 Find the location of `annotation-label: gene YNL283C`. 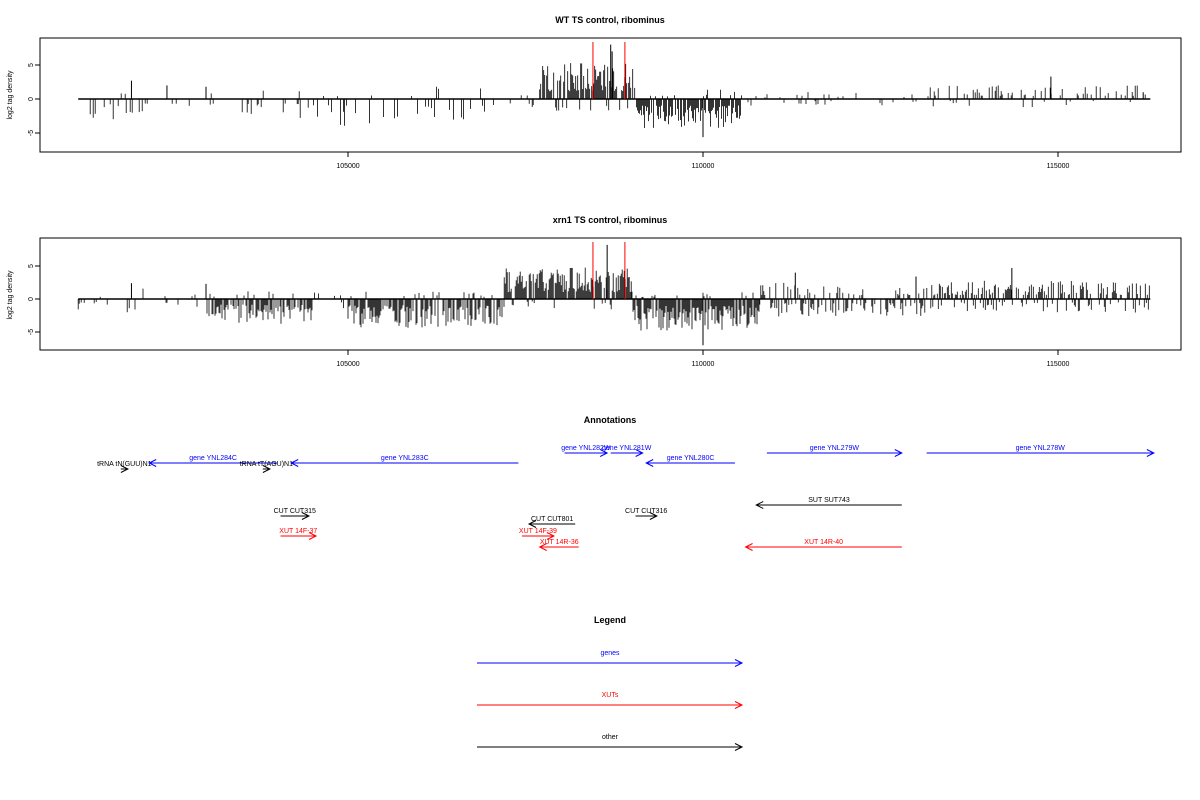

annotation-label: gene YNL283C is located at coordinates (405, 458).